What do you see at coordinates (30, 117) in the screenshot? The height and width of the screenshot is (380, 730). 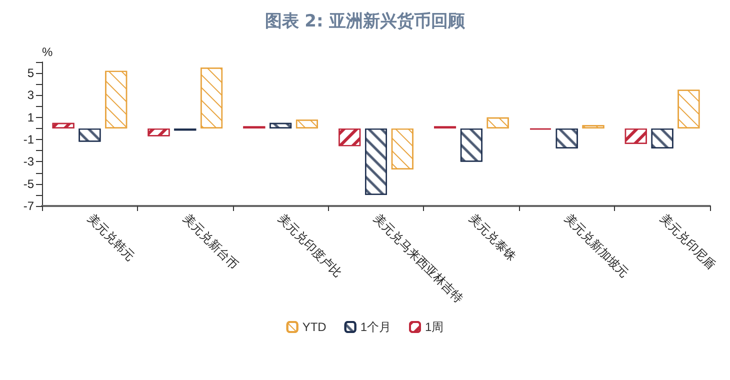 I see `y-tick-label: 1` at bounding box center [30, 117].